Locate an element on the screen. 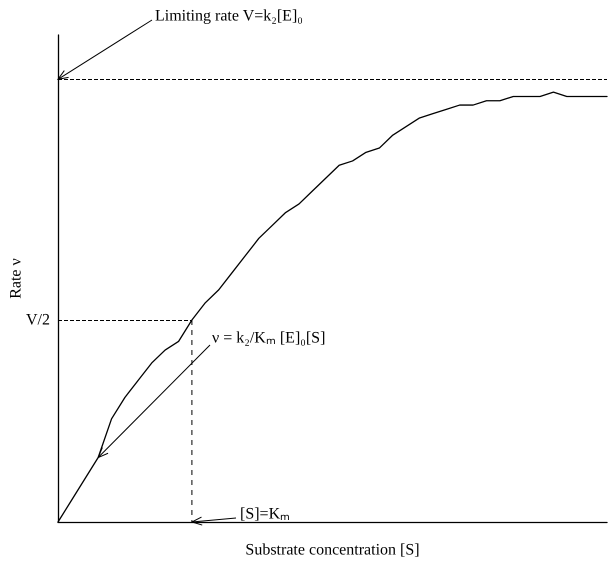 This screenshot has height=563, width=614. annotation: [S]=Kₘ is located at coordinates (265, 514).